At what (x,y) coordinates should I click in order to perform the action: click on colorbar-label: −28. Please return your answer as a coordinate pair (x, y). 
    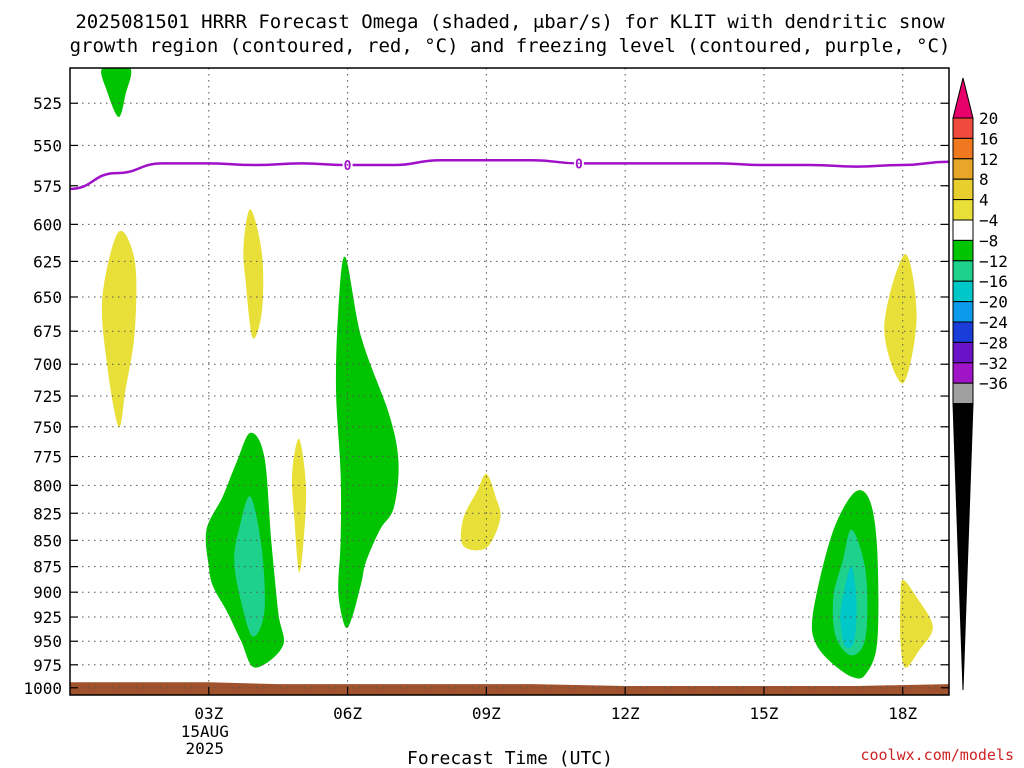
    Looking at the image, I should click on (993, 342).